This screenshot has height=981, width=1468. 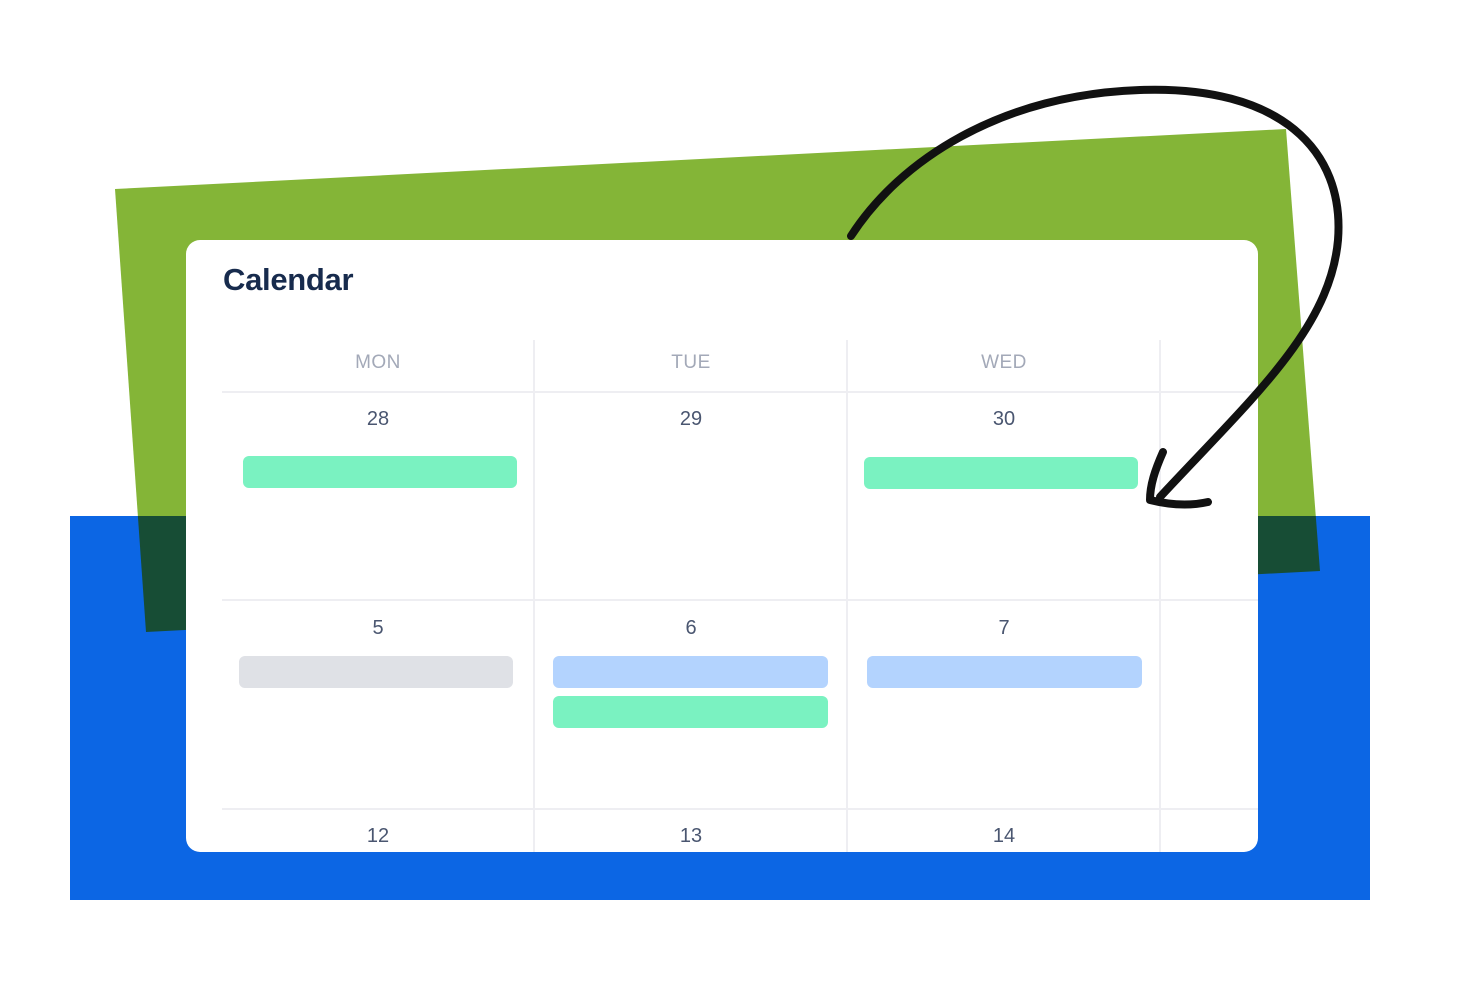 I want to click on date-cell: 14, so click(x=1004, y=836).